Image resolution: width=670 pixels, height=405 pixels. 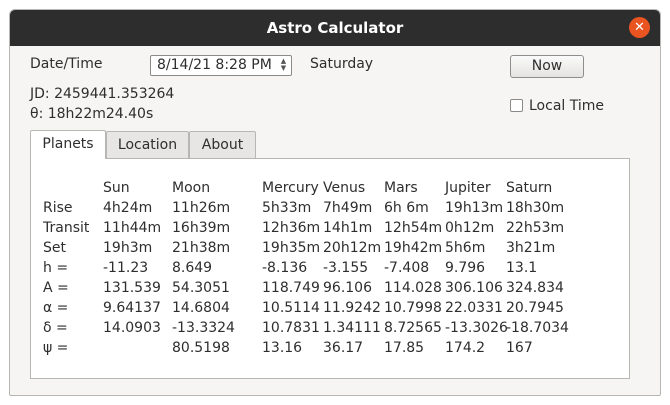 What do you see at coordinates (547, 66) in the screenshot?
I see `now-button: Now` at bounding box center [547, 66].